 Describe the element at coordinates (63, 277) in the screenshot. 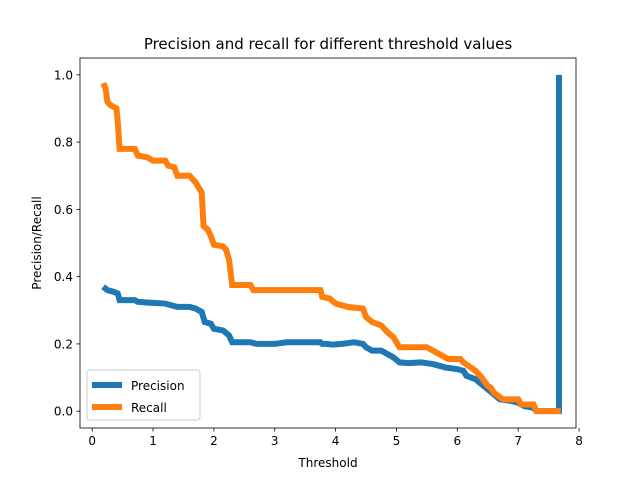

I see `y-tick-label: 0.4` at that location.